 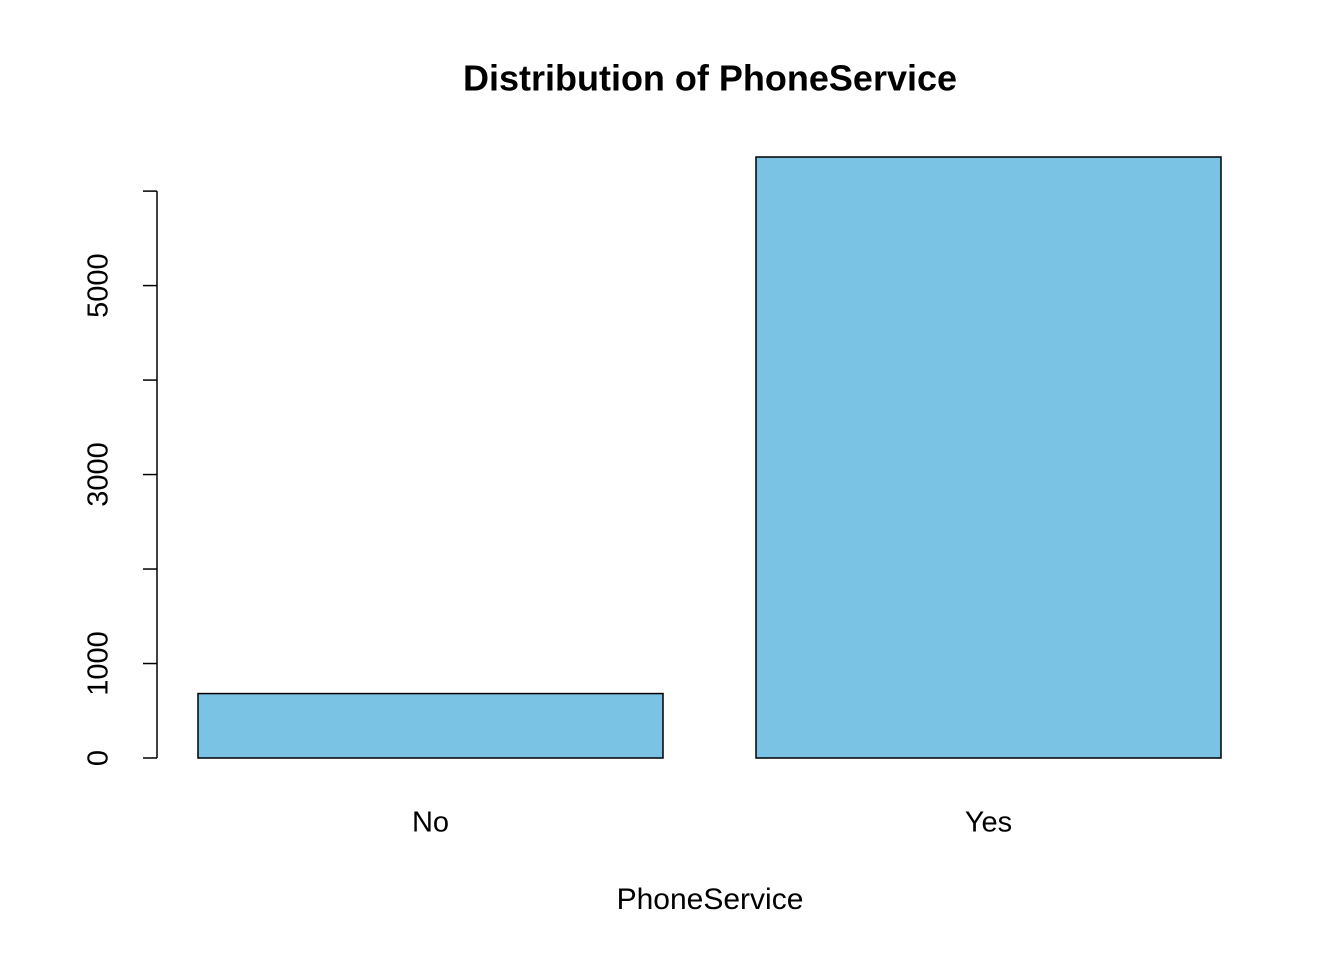 I want to click on x-axis-label: PhoneService, so click(x=710, y=899).